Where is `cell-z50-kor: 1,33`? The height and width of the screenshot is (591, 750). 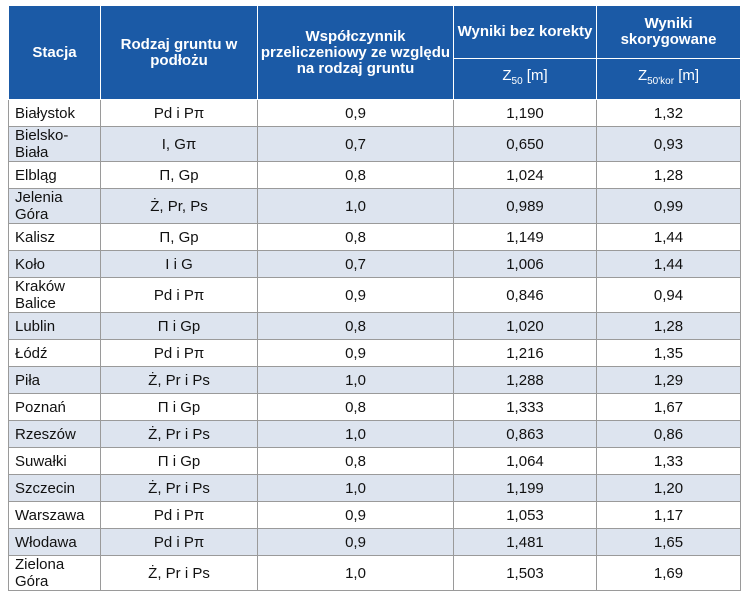
cell-z50-kor: 1,33 is located at coordinates (668, 461).